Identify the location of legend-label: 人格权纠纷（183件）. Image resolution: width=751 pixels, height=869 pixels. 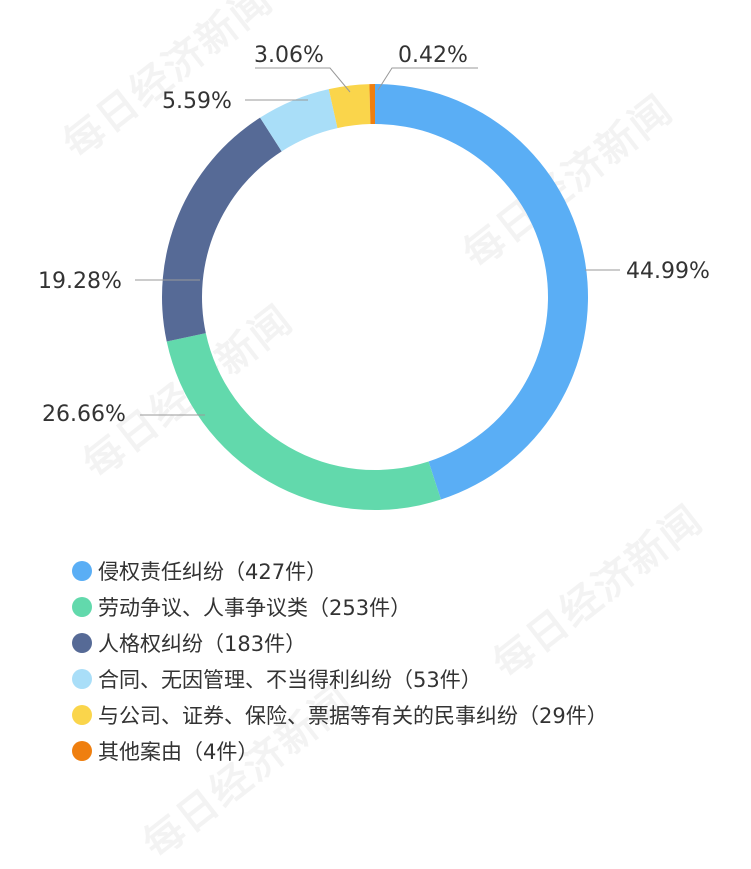
(202, 644).